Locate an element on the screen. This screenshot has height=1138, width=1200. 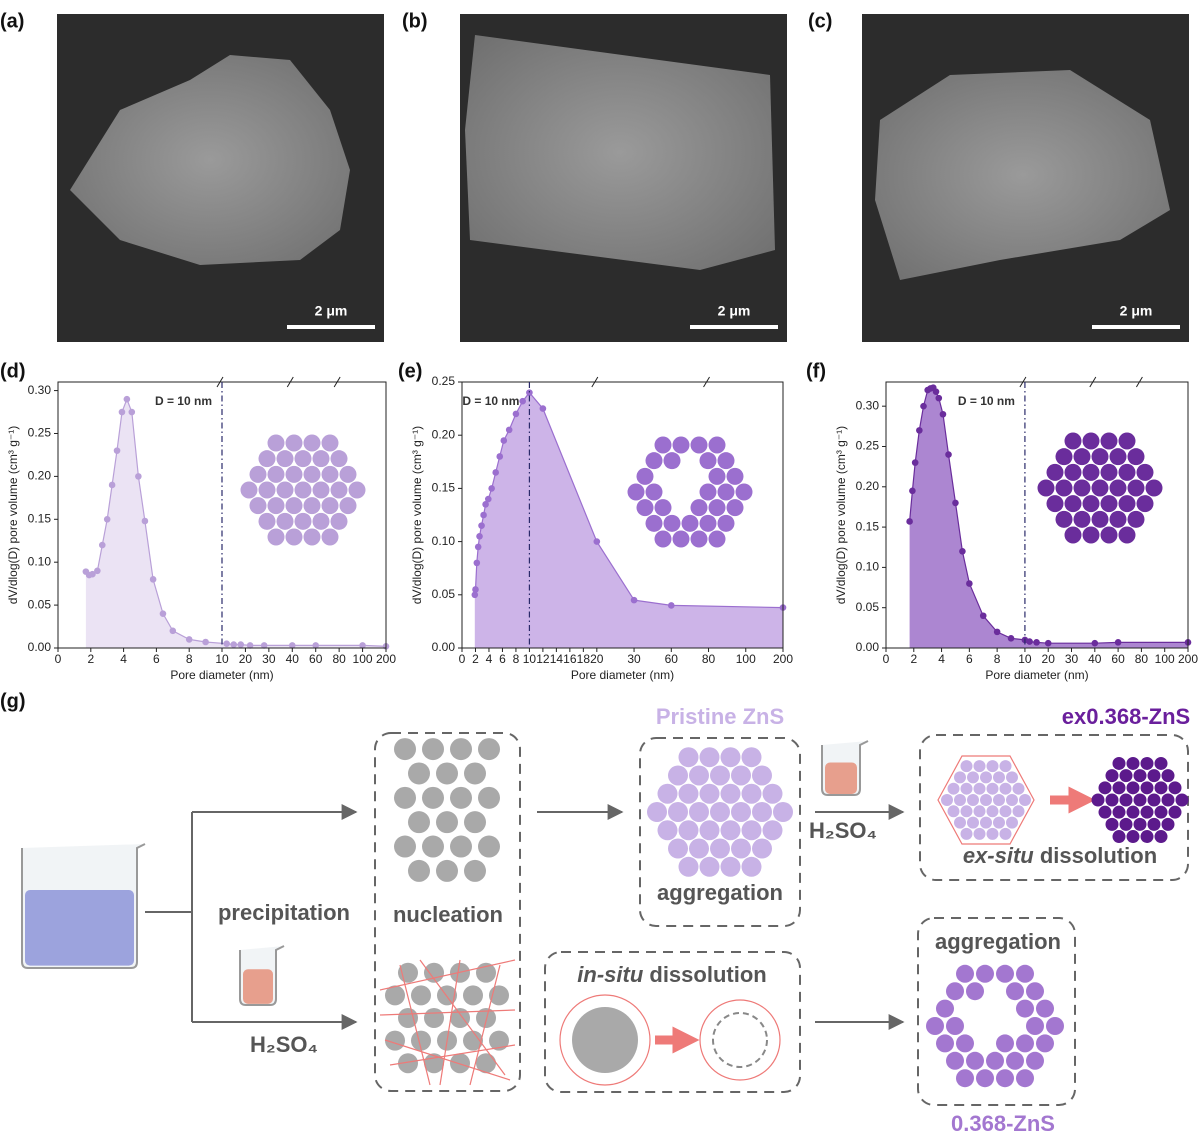
diagram-text: nucleation is located at coordinates (448, 914).